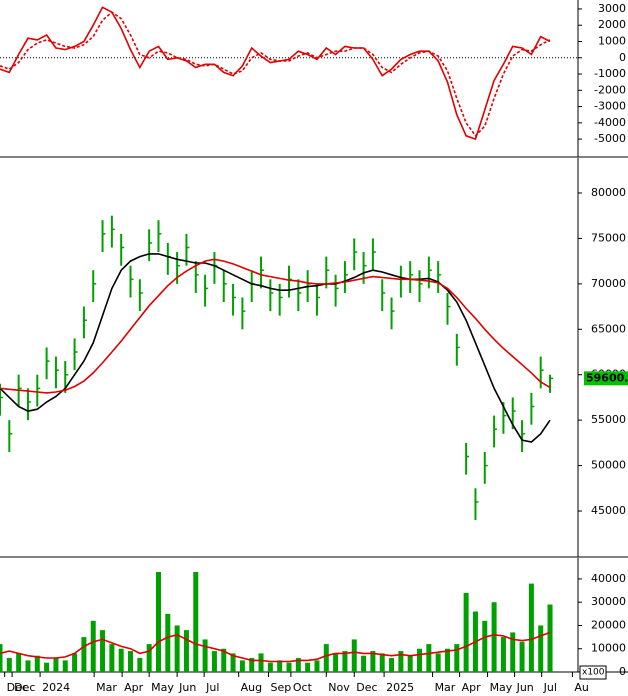 Image resolution: width=628 pixels, height=696 pixels. Describe the element at coordinates (612, 40) in the screenshot. I see `y-tick-label: 1000` at that location.